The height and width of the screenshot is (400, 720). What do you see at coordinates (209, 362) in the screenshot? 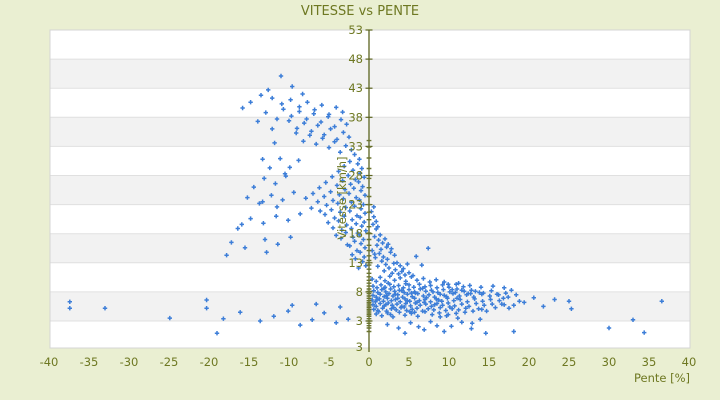
I see `svg-text: -20` at bounding box center [209, 362].